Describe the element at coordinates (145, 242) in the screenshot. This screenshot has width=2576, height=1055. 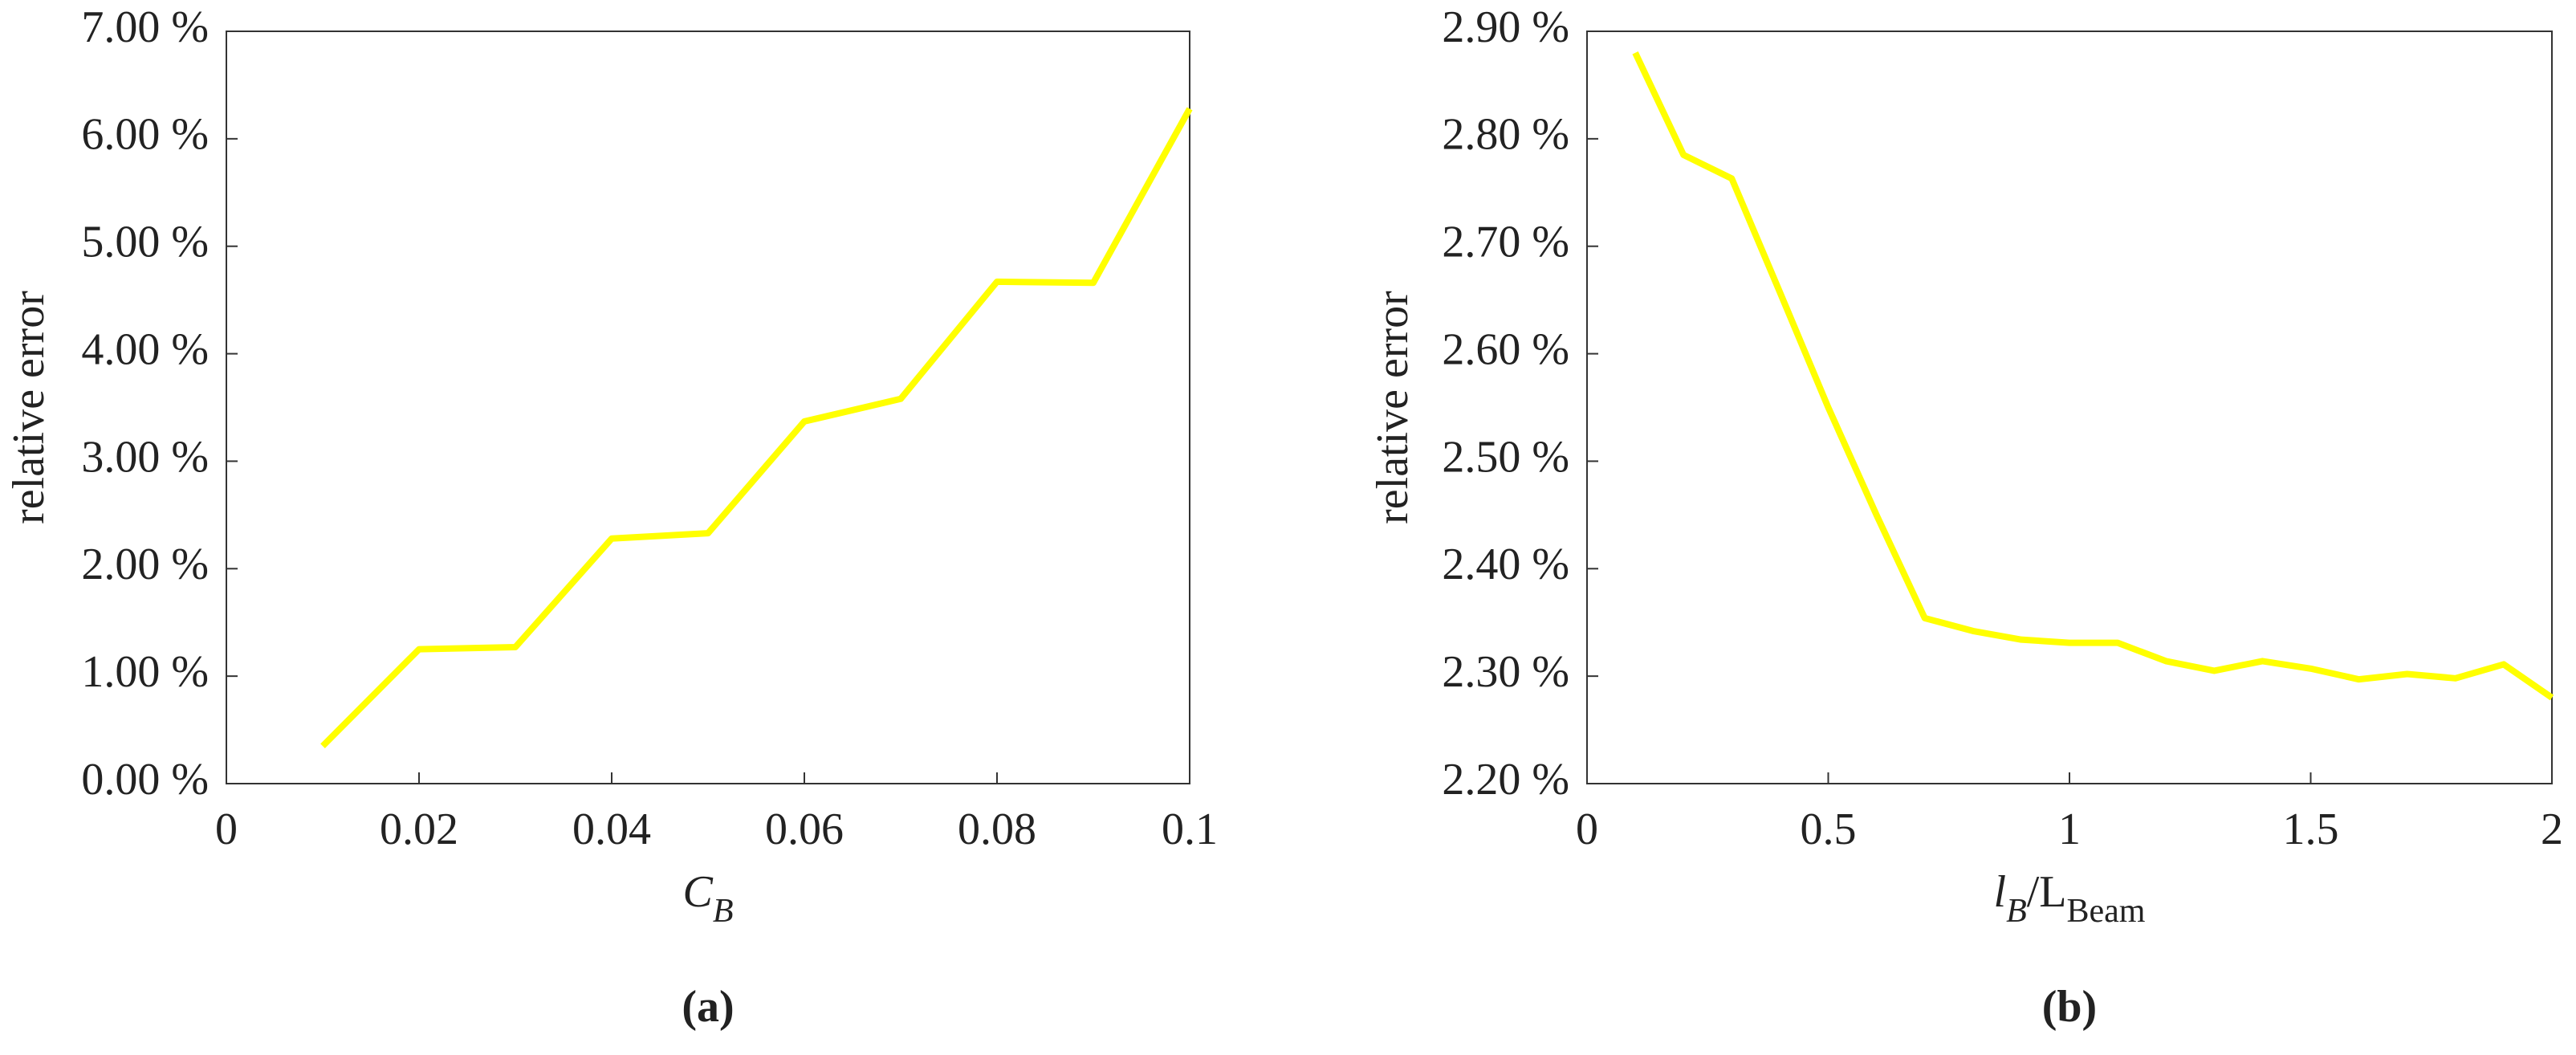
I see `y-tick-label: 5.00 %` at that location.